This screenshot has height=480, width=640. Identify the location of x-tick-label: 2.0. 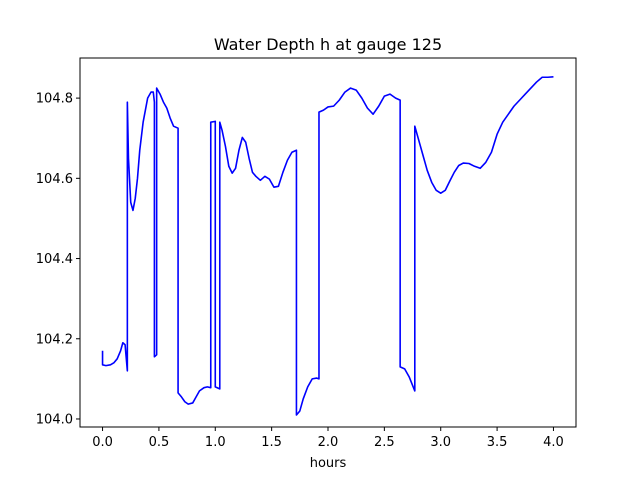
(328, 442).